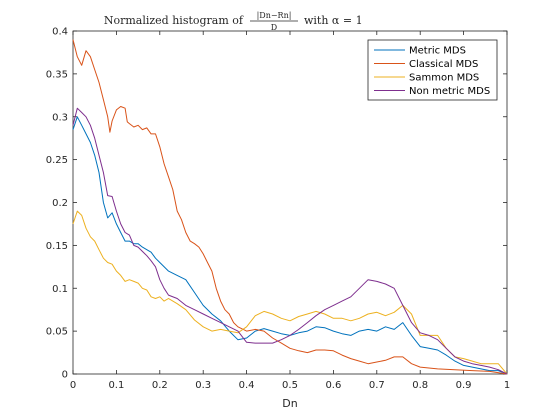 This screenshot has height=420, width=560. I want to click on y-tick-label: 0.25, so click(57, 160).